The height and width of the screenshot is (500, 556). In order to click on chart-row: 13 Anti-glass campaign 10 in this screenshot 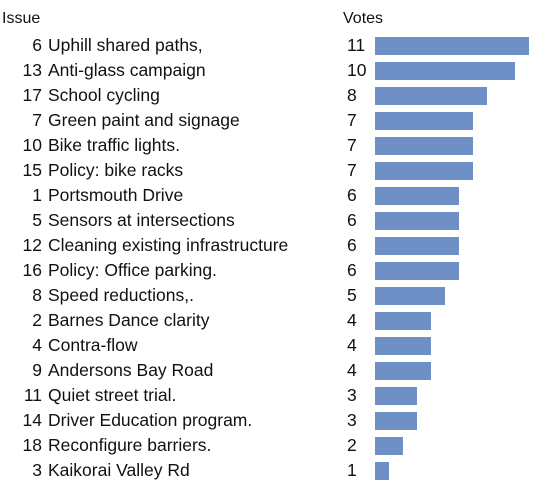, I will do `click(278, 71)`.